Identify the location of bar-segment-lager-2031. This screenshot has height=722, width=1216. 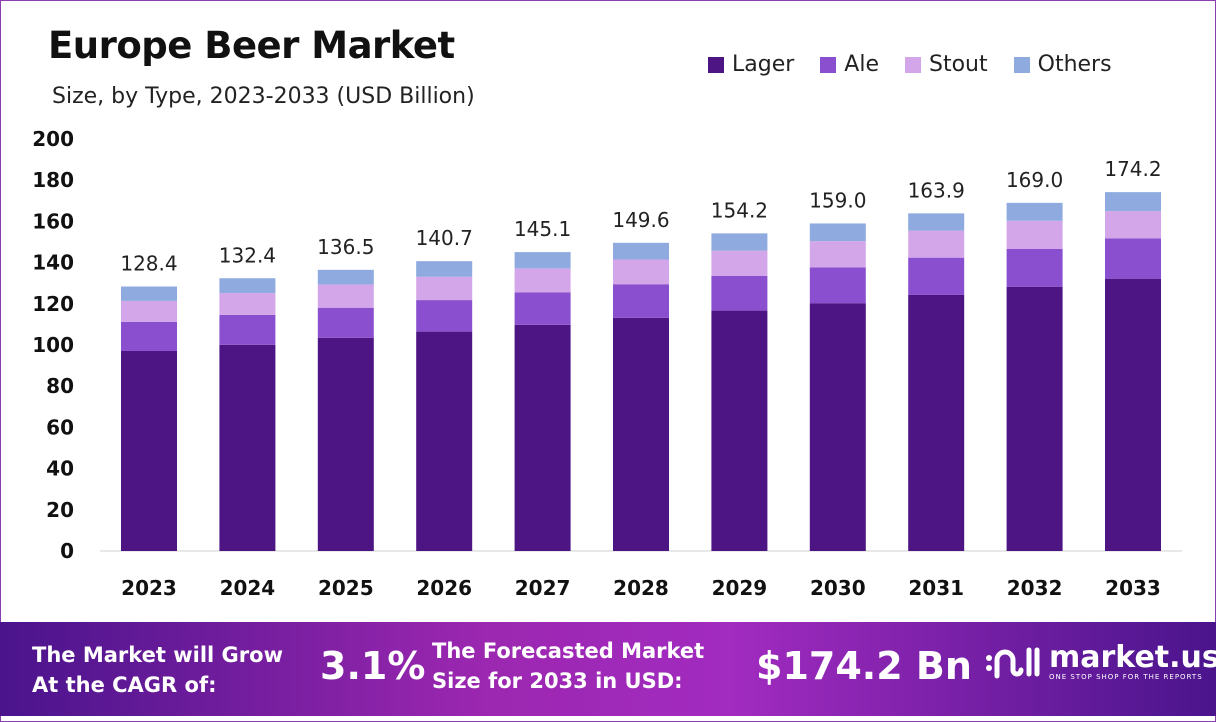
(936, 422).